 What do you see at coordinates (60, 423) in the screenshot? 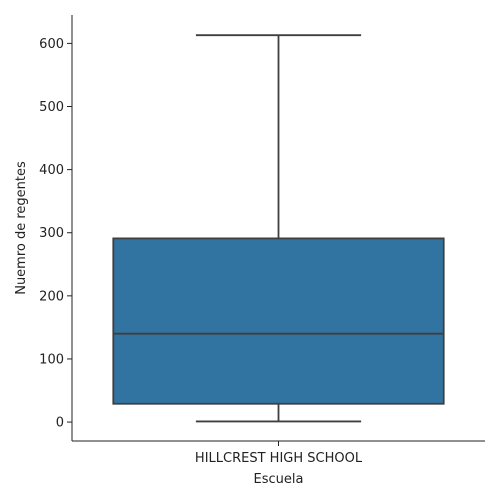
I see `y-tick-label: 0` at bounding box center [60, 423].